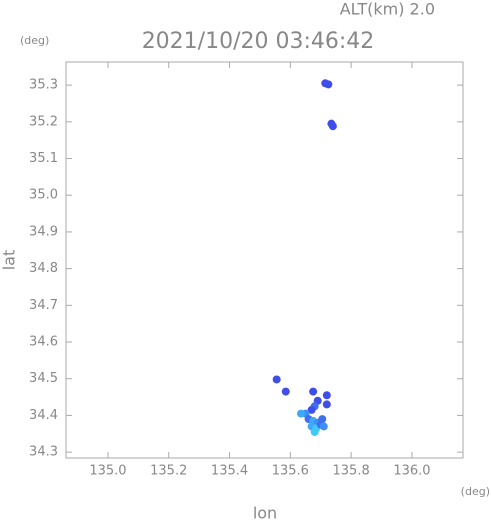  What do you see at coordinates (43, 85) in the screenshot?
I see `y-tick-label: 35.3` at bounding box center [43, 85].